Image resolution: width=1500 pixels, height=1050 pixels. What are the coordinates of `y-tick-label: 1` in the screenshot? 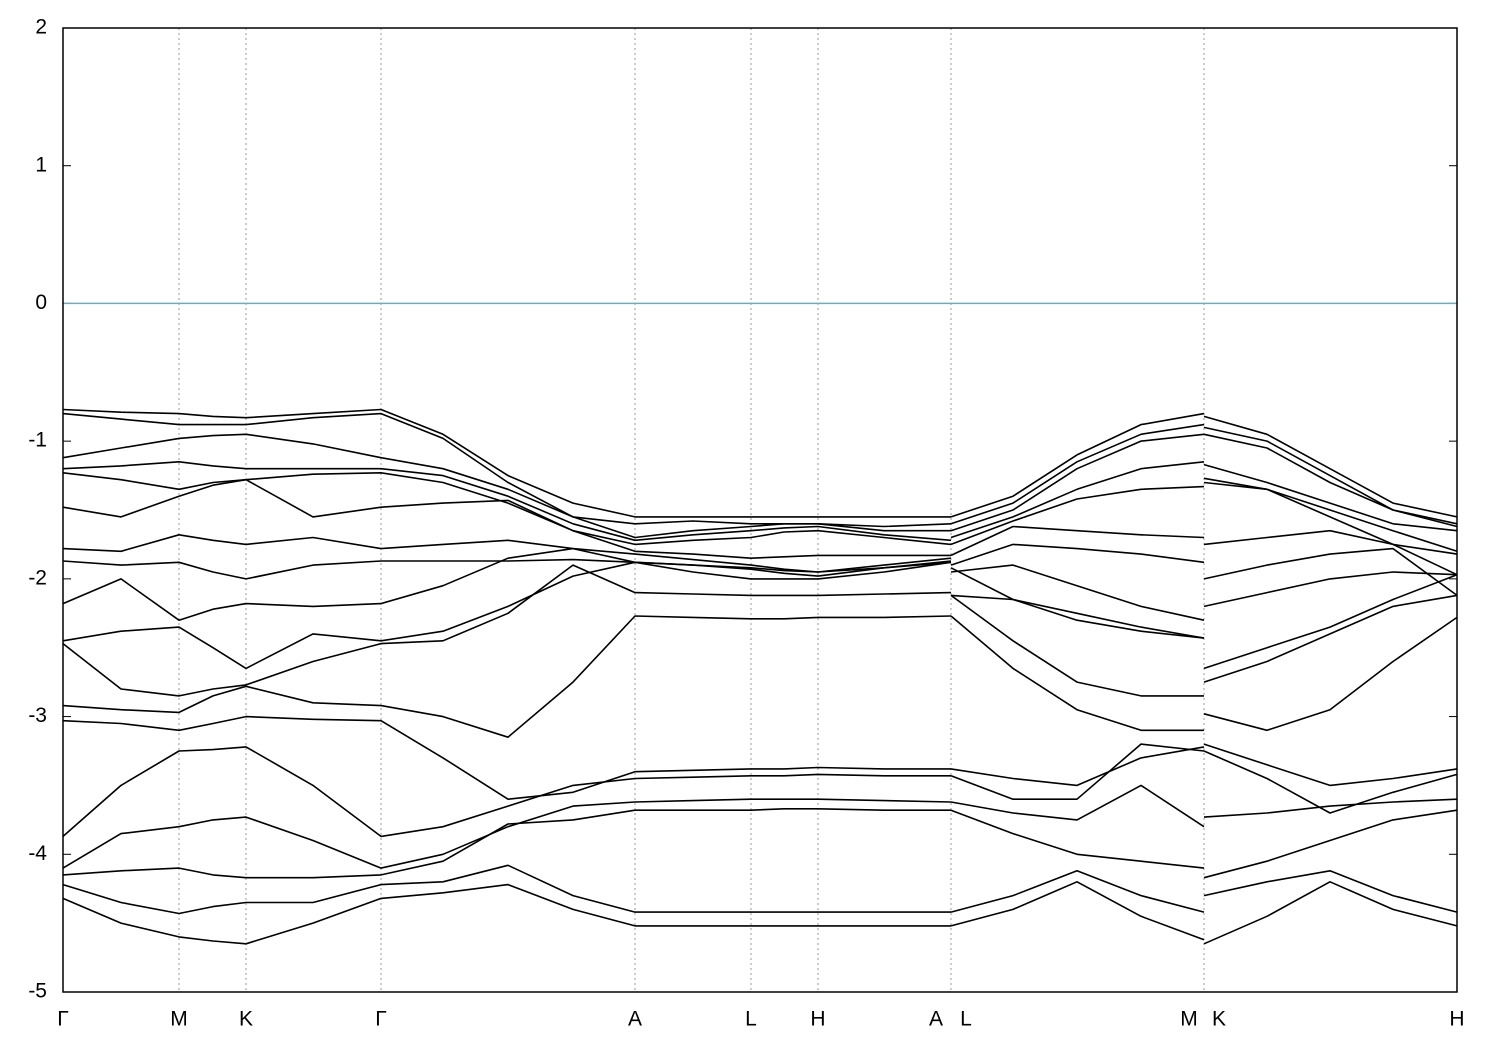 It's located at (41, 164).